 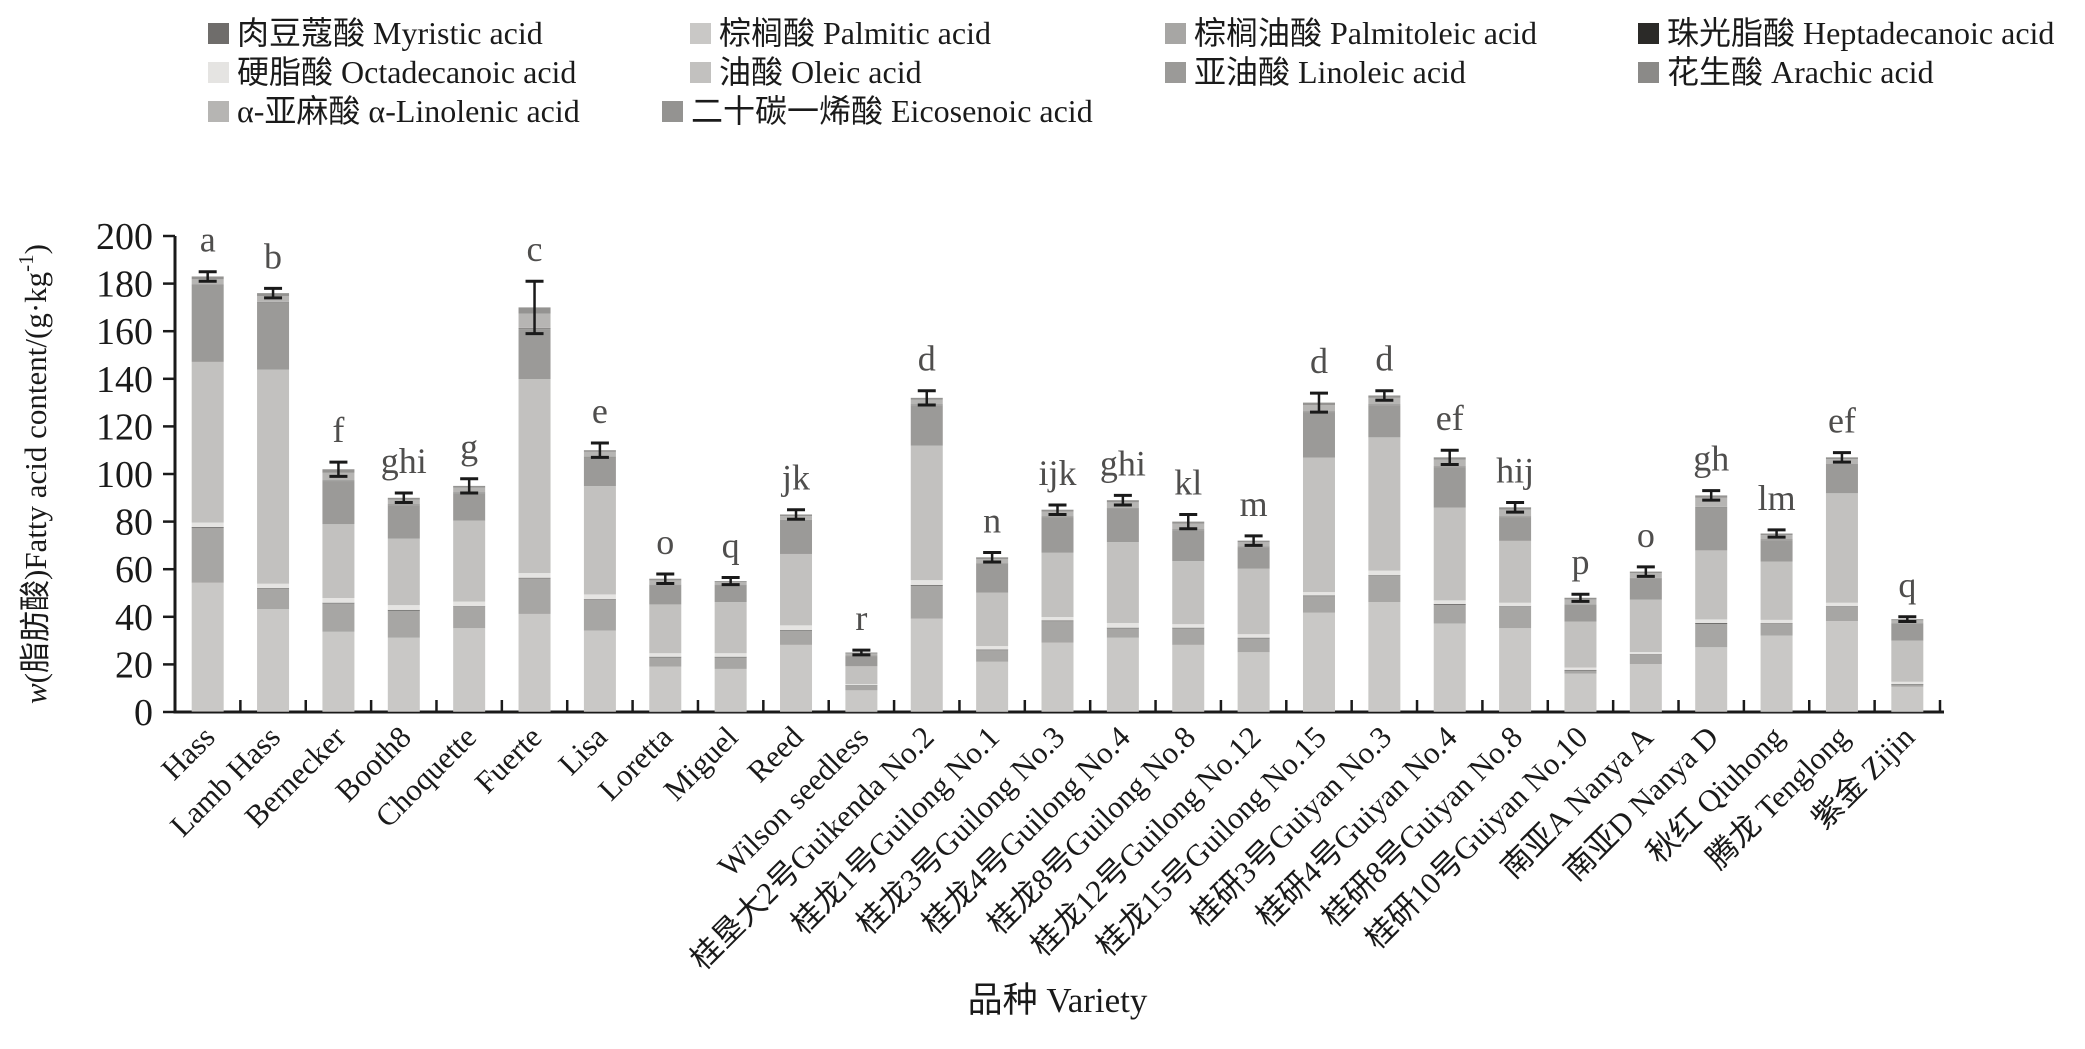 What do you see at coordinates (124, 427) in the screenshot?
I see `y-tick-label: 120` at bounding box center [124, 427].